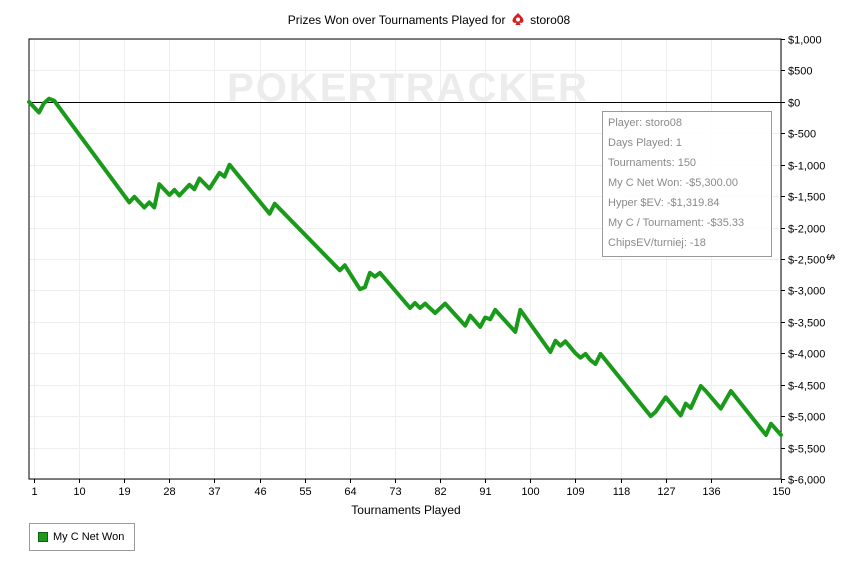  I want to click on pokertracker-watermark: POKERTRACKER, so click(408, 88).